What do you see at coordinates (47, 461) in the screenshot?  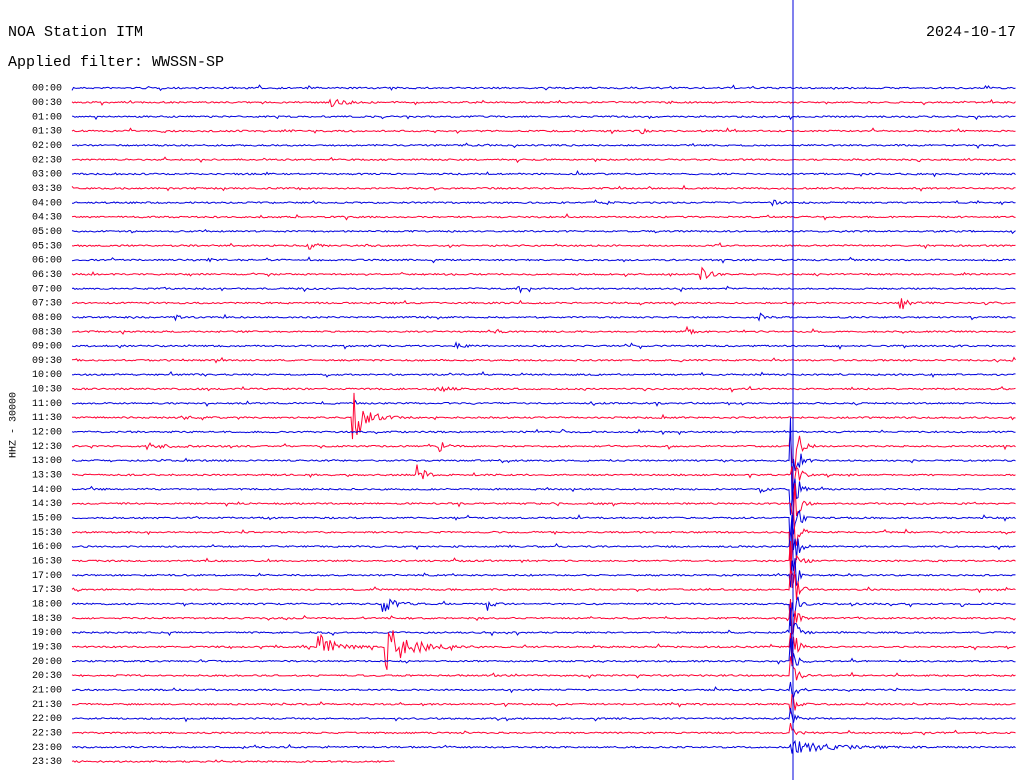 I see `row-label: 13:00` at bounding box center [47, 461].